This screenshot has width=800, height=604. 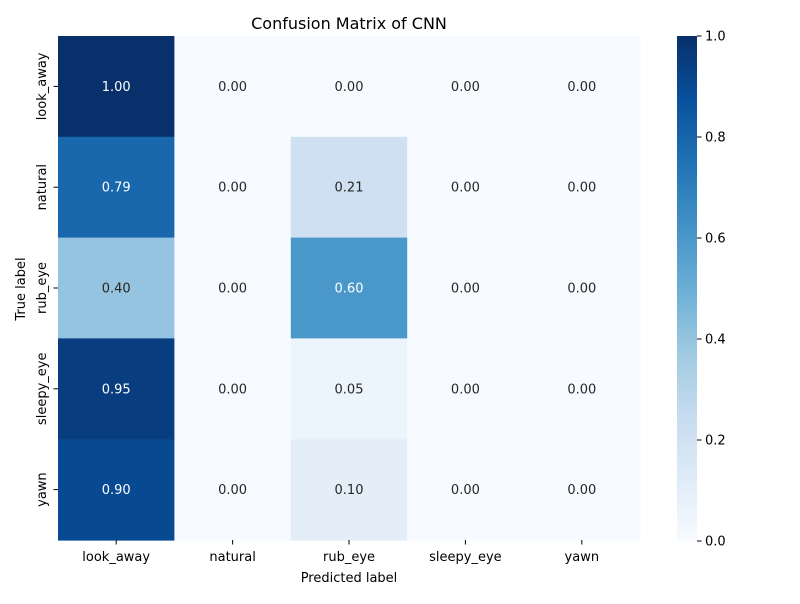 What do you see at coordinates (715, 138) in the screenshot?
I see `colorbar-tick-label: 0.8` at bounding box center [715, 138].